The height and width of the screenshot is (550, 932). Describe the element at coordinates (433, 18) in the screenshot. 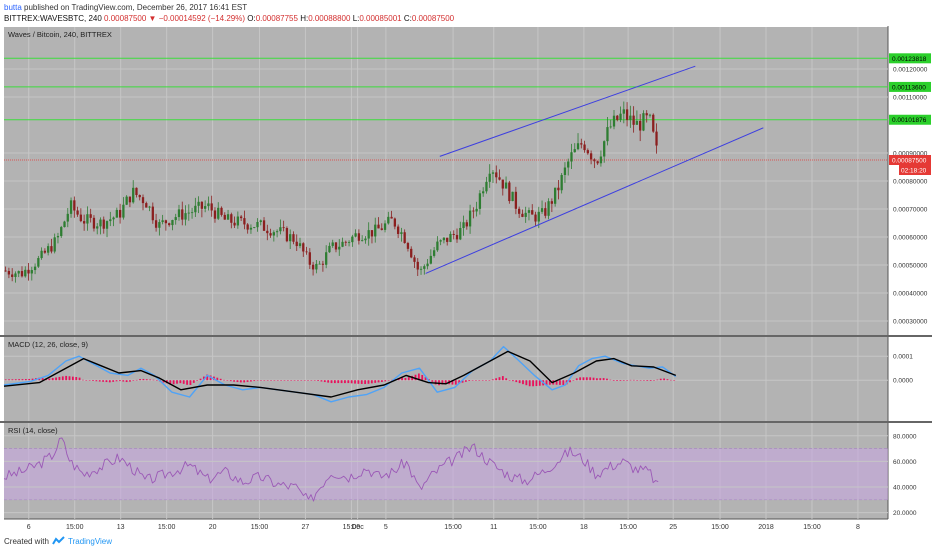

I see `close-value: 0.00087500` at that location.